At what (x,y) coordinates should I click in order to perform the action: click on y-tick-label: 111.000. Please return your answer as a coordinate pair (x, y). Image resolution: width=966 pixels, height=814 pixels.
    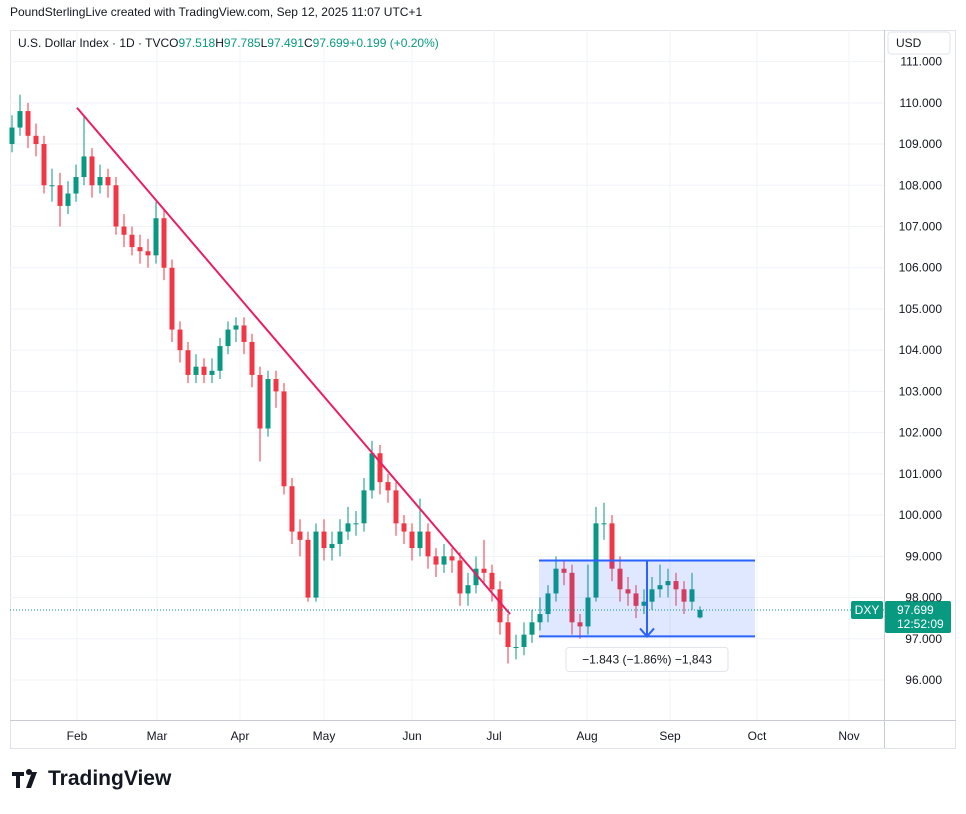
    Looking at the image, I should click on (921, 62).